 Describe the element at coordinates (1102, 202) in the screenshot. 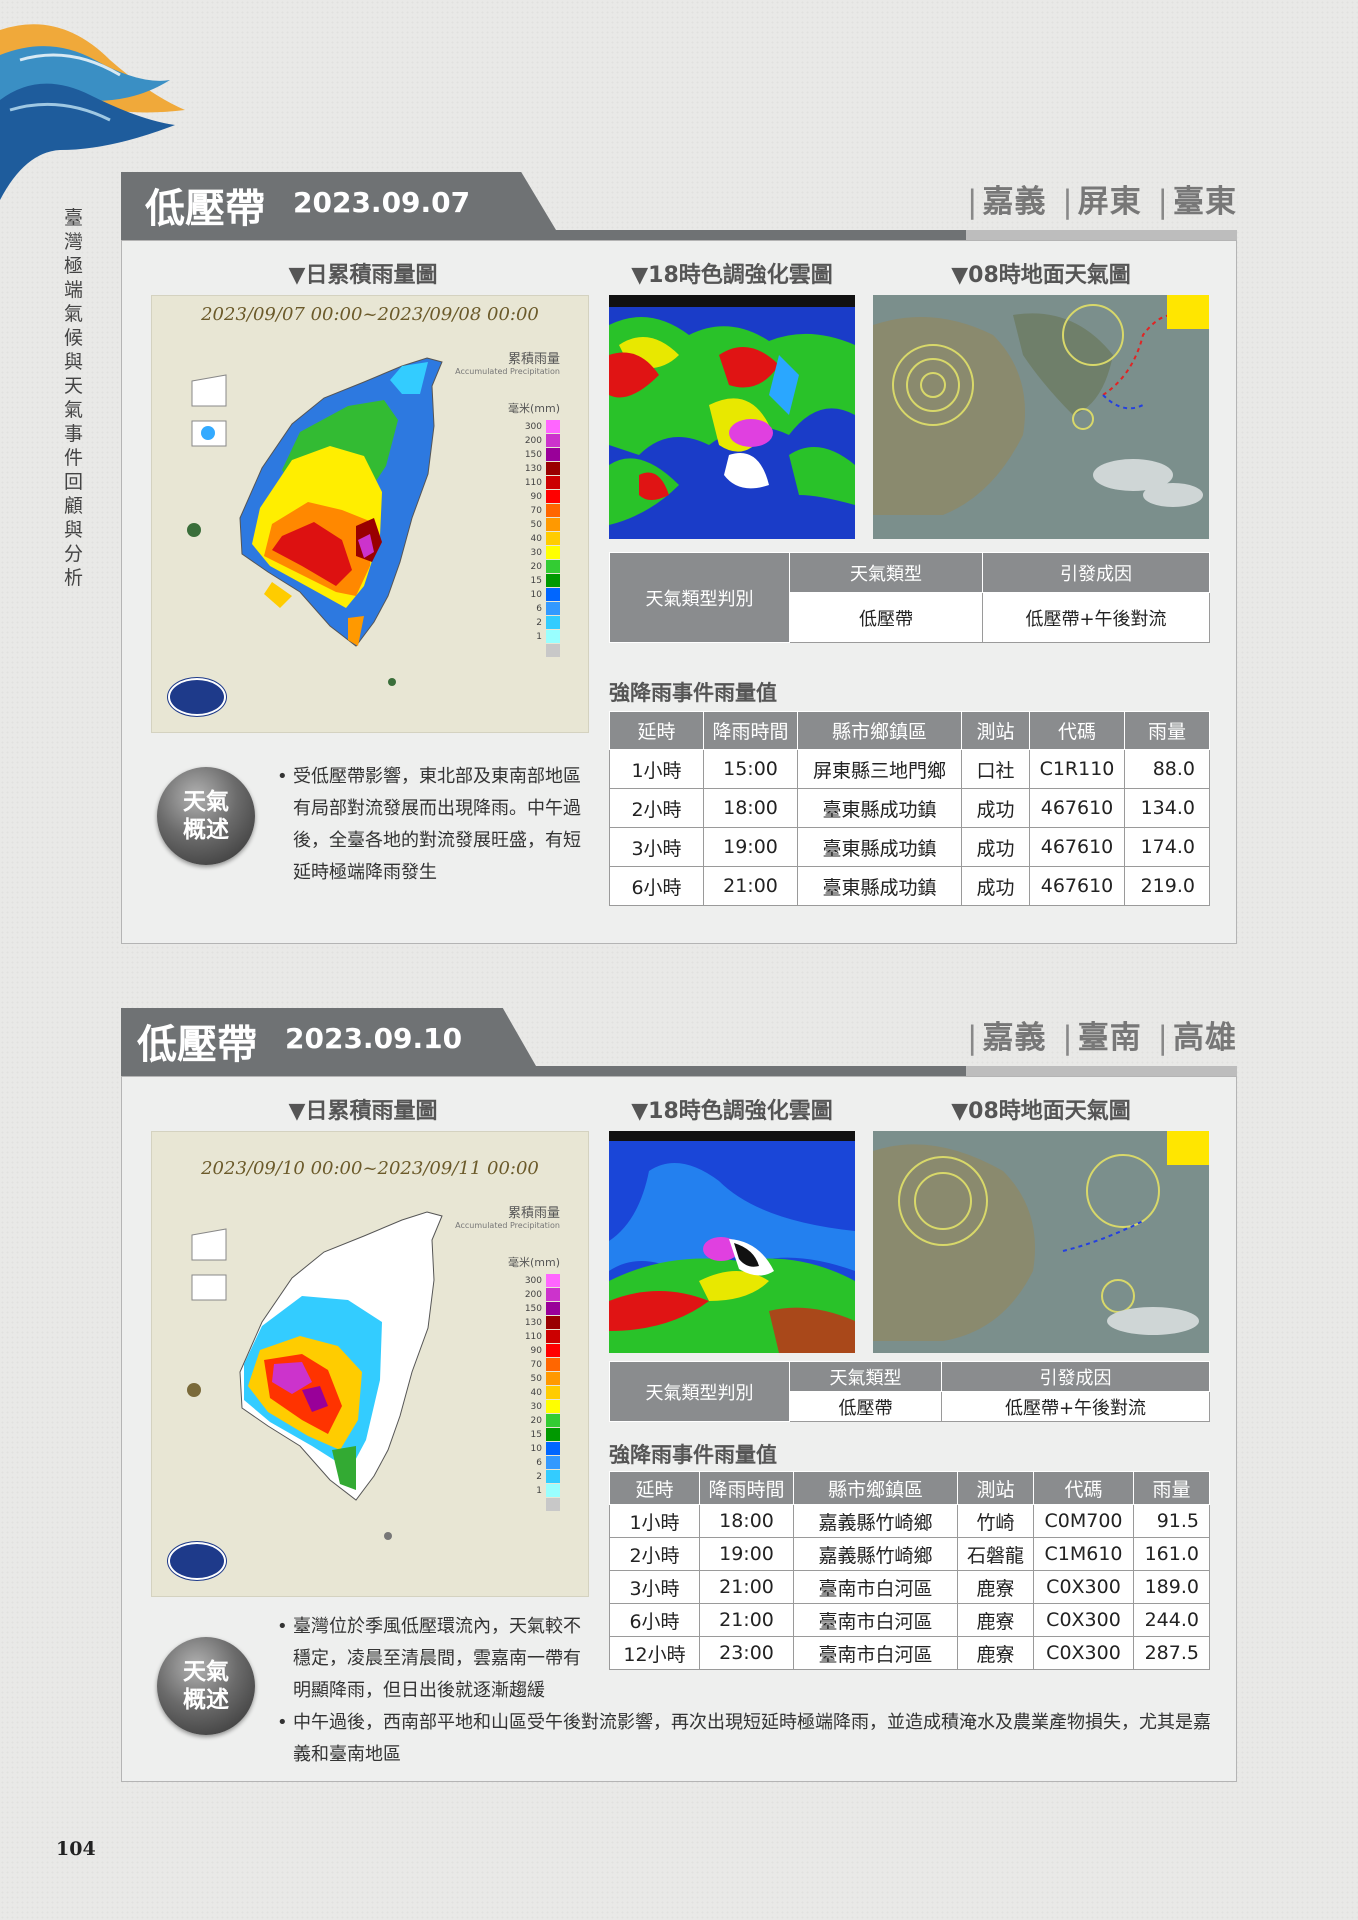

I see `affected-regions: | 嘉義 | 屏東 | 臺東` at that location.